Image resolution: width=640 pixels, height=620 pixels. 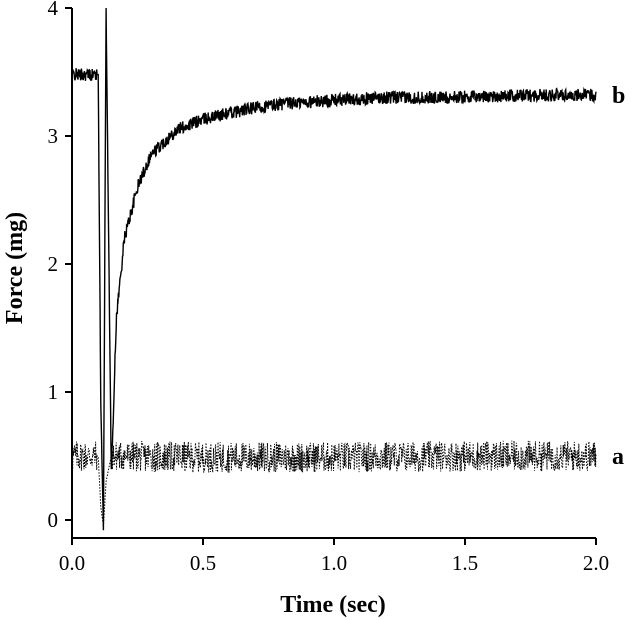 I want to click on x-tick-label: 2.0, so click(x=596, y=563).